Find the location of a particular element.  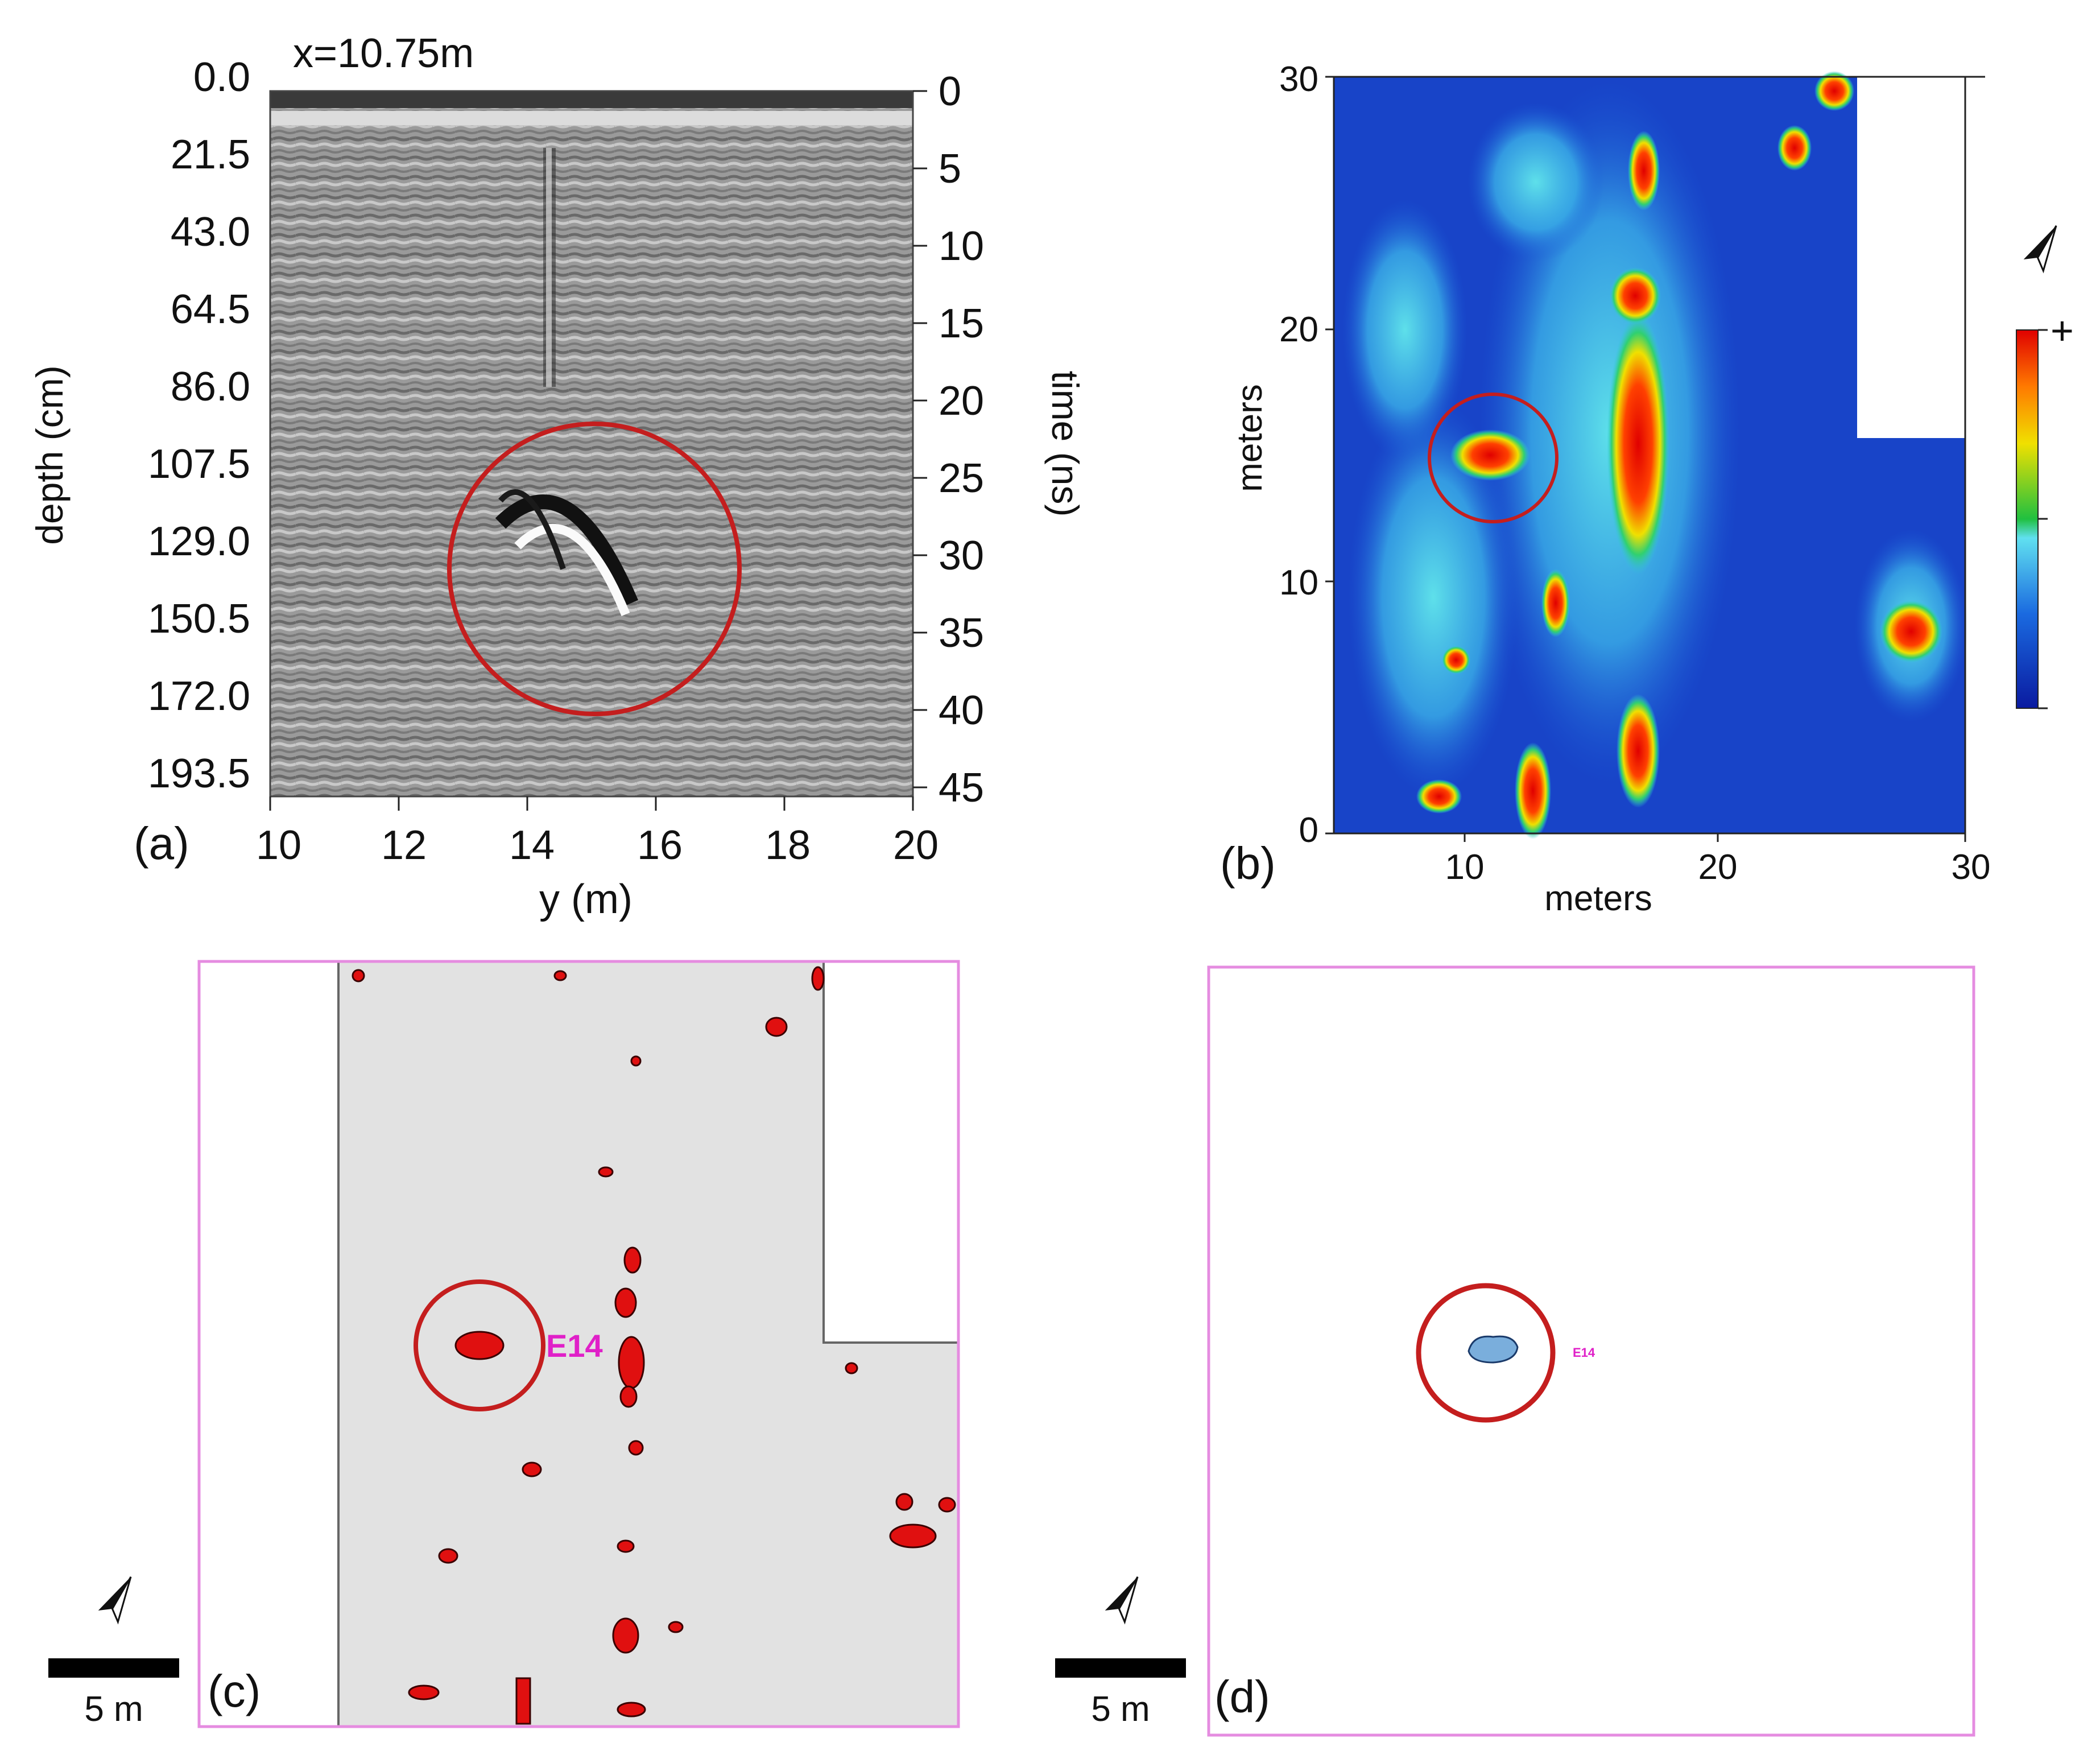

highlight-circle-a is located at coordinates (594, 569).